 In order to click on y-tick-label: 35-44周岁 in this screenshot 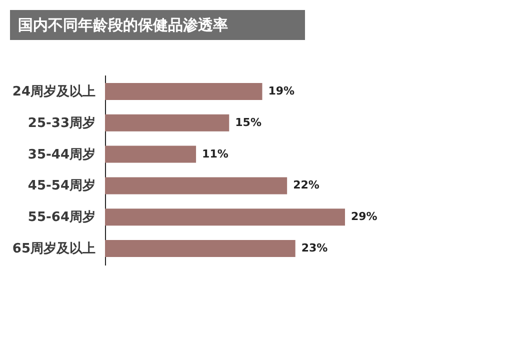, I will do `click(62, 154)`.